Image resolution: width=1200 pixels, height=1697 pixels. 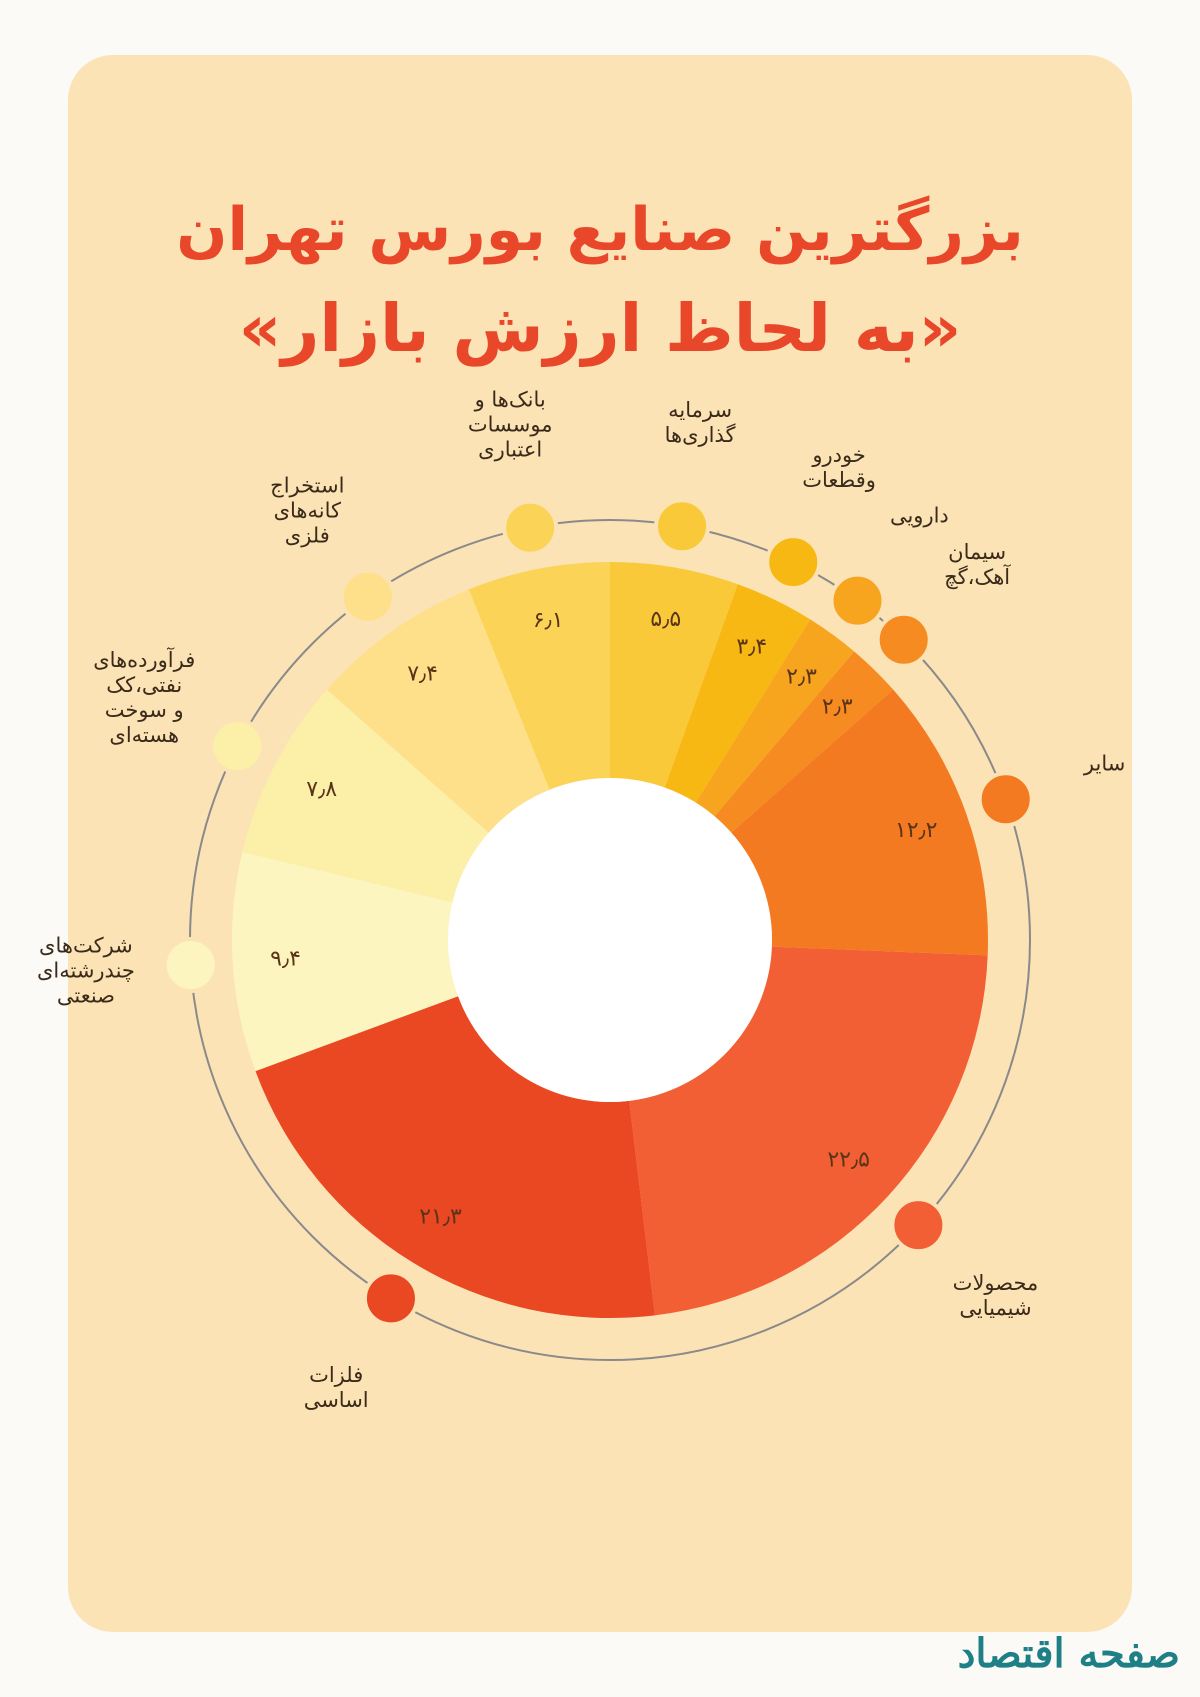 What do you see at coordinates (977, 564) in the screenshot?
I see `category-label: سیمان آهک،گچ` at bounding box center [977, 564].